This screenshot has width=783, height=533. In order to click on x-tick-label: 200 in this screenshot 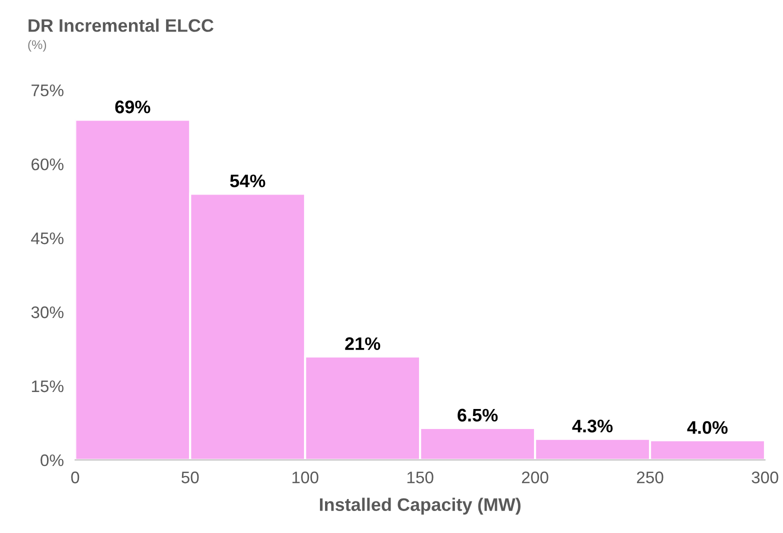, I will do `click(535, 478)`.